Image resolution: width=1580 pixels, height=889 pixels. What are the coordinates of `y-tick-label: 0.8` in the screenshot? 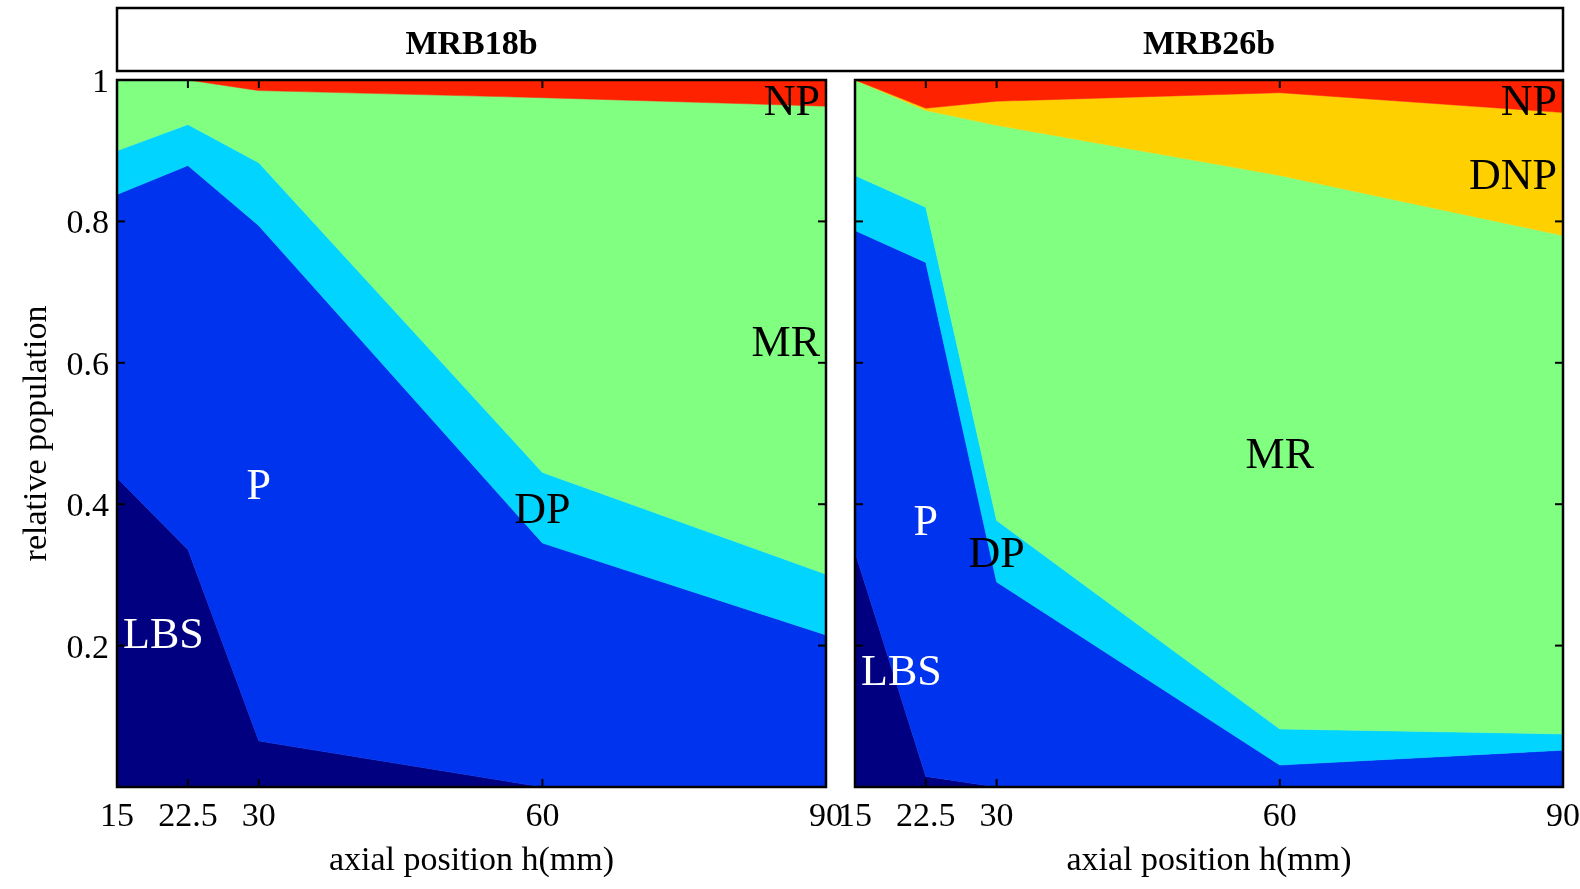 It's located at (87, 222).